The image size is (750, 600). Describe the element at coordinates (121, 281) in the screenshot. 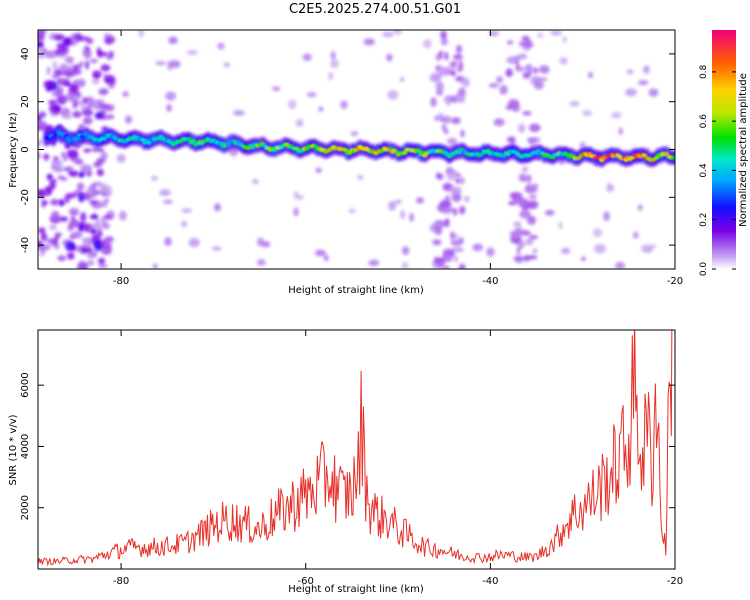

I see `spectrogram-x-tick-label: -80` at that location.